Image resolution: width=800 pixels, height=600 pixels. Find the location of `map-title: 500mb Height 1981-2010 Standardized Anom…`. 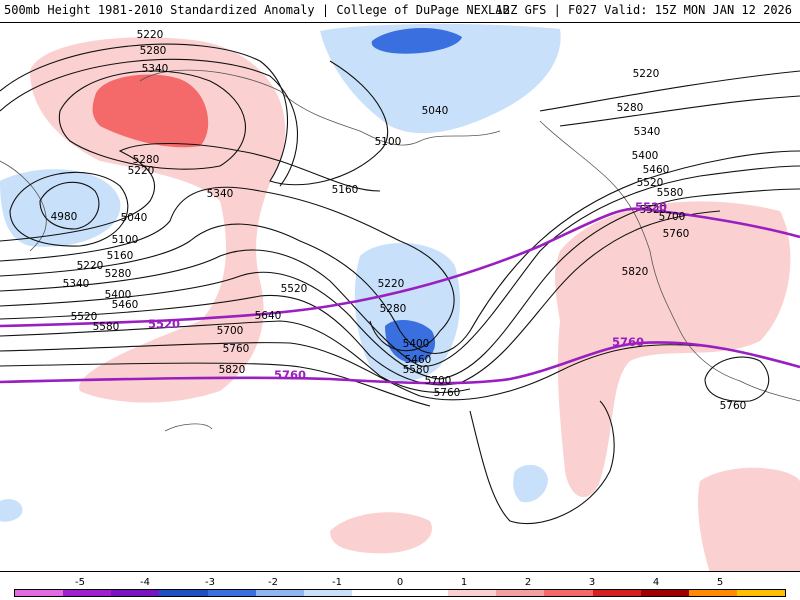

map-title: 500mb Height 1981-2010 Standardized Anom… is located at coordinates (257, 10).